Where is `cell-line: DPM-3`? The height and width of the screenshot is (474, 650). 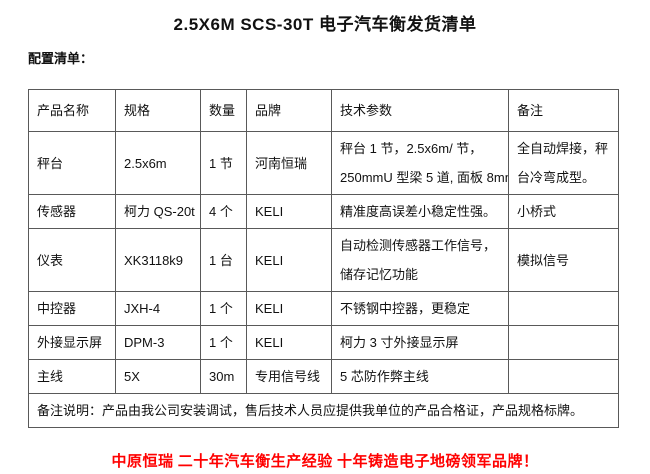 cell-line: DPM-3 is located at coordinates (144, 342).